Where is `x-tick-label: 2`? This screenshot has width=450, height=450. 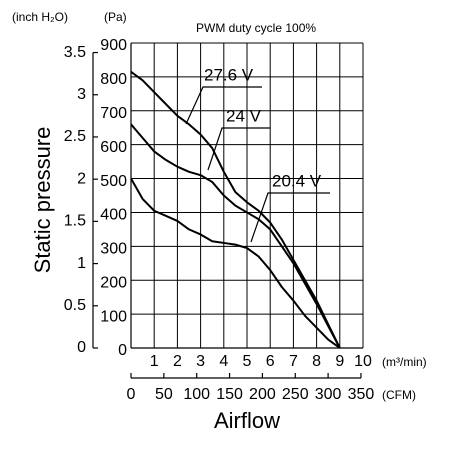 x-tick-label: 2 is located at coordinates (177, 361).